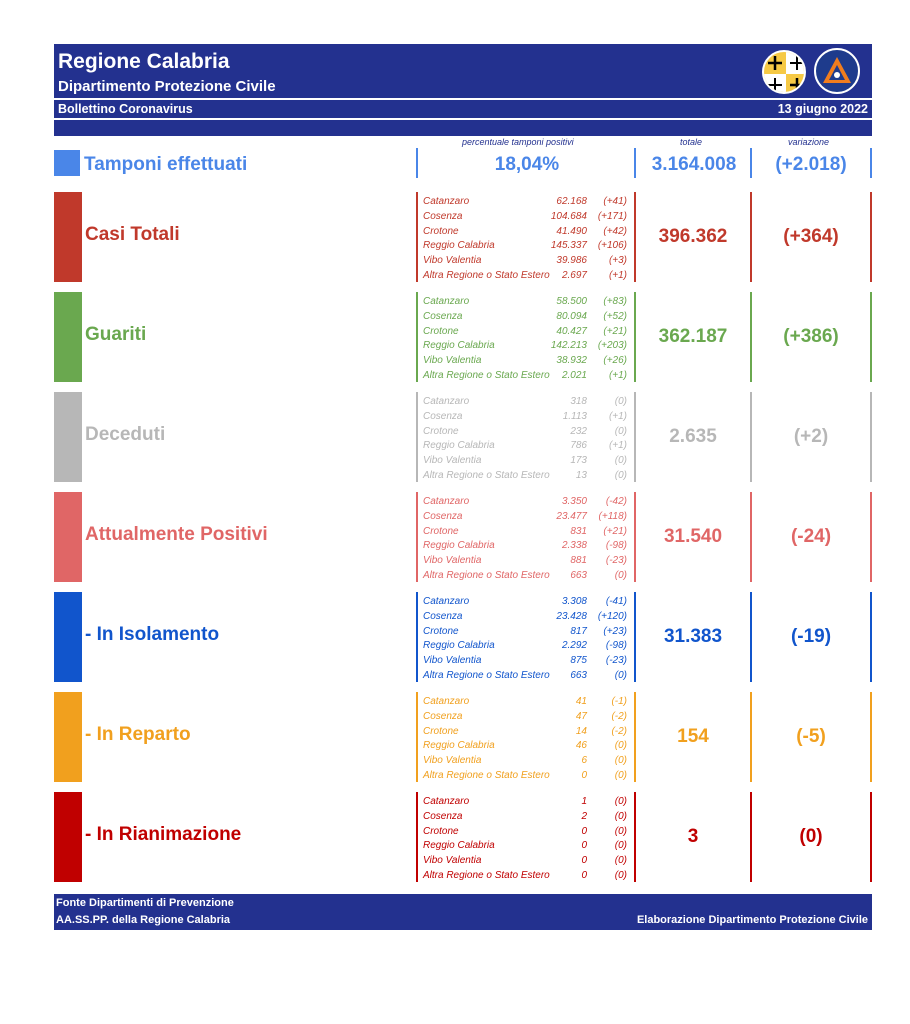  I want to click on province-variation: (+42), so click(615, 231).